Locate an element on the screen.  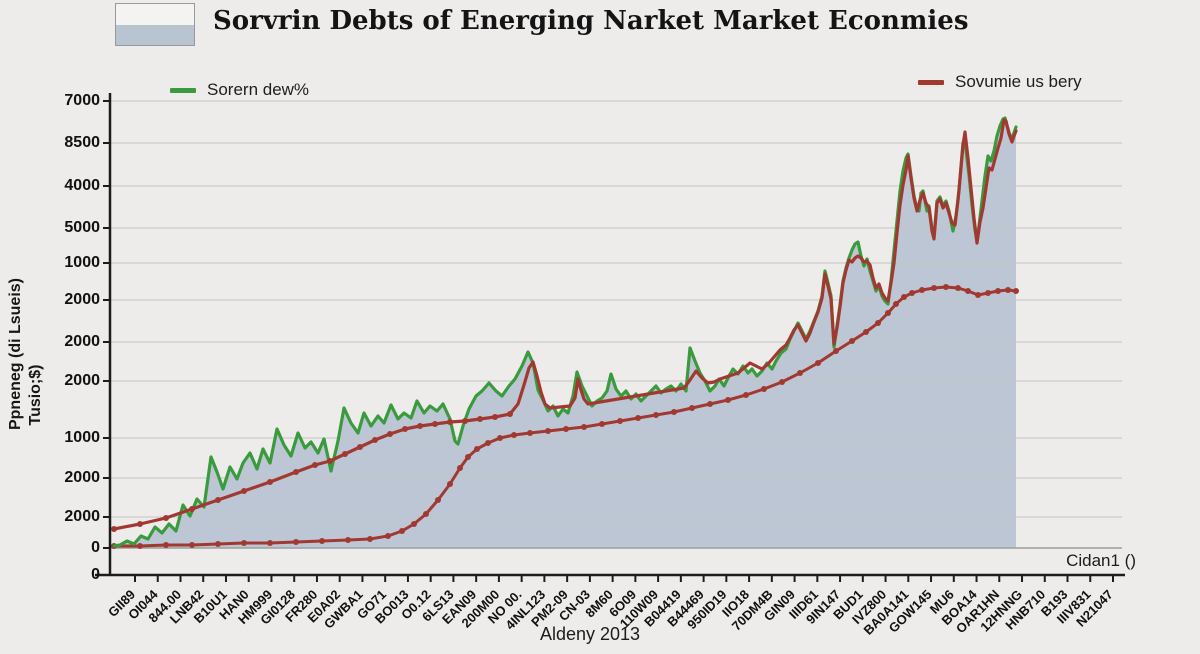
y-axis-title-line1: Ppneneg (di Lsueis) is located at coordinates (15, 354).